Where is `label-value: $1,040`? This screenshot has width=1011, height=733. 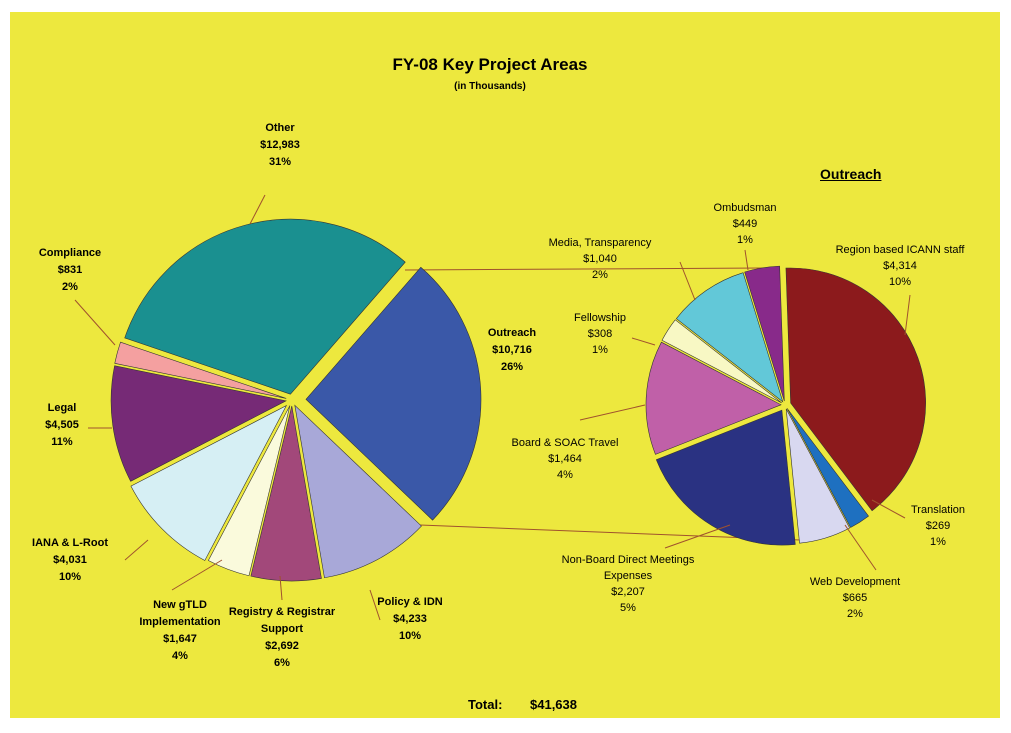 label-value: $1,040 is located at coordinates (600, 259).